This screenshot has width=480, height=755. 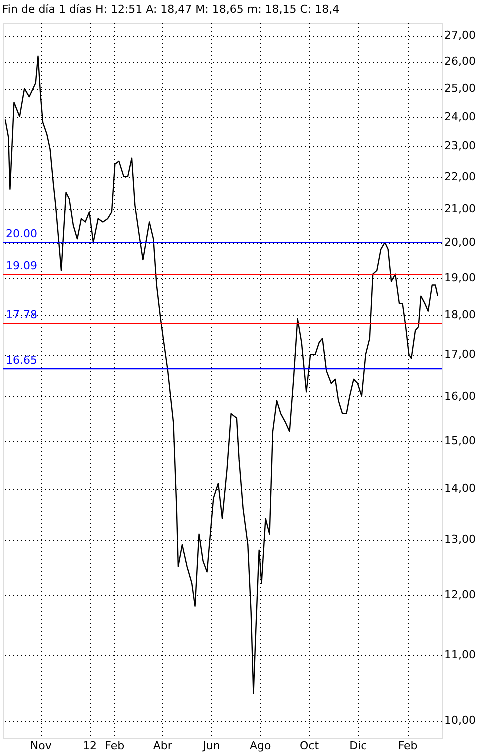 What do you see at coordinates (460, 117) in the screenshot?
I see `y-tick-label: 24,00` at bounding box center [460, 117].